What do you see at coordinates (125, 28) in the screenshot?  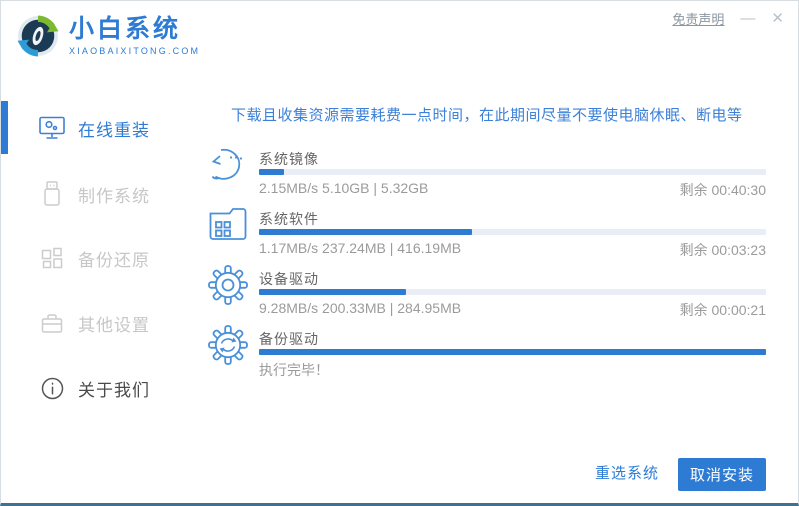 I see `app-title: 小白系统` at bounding box center [125, 28].